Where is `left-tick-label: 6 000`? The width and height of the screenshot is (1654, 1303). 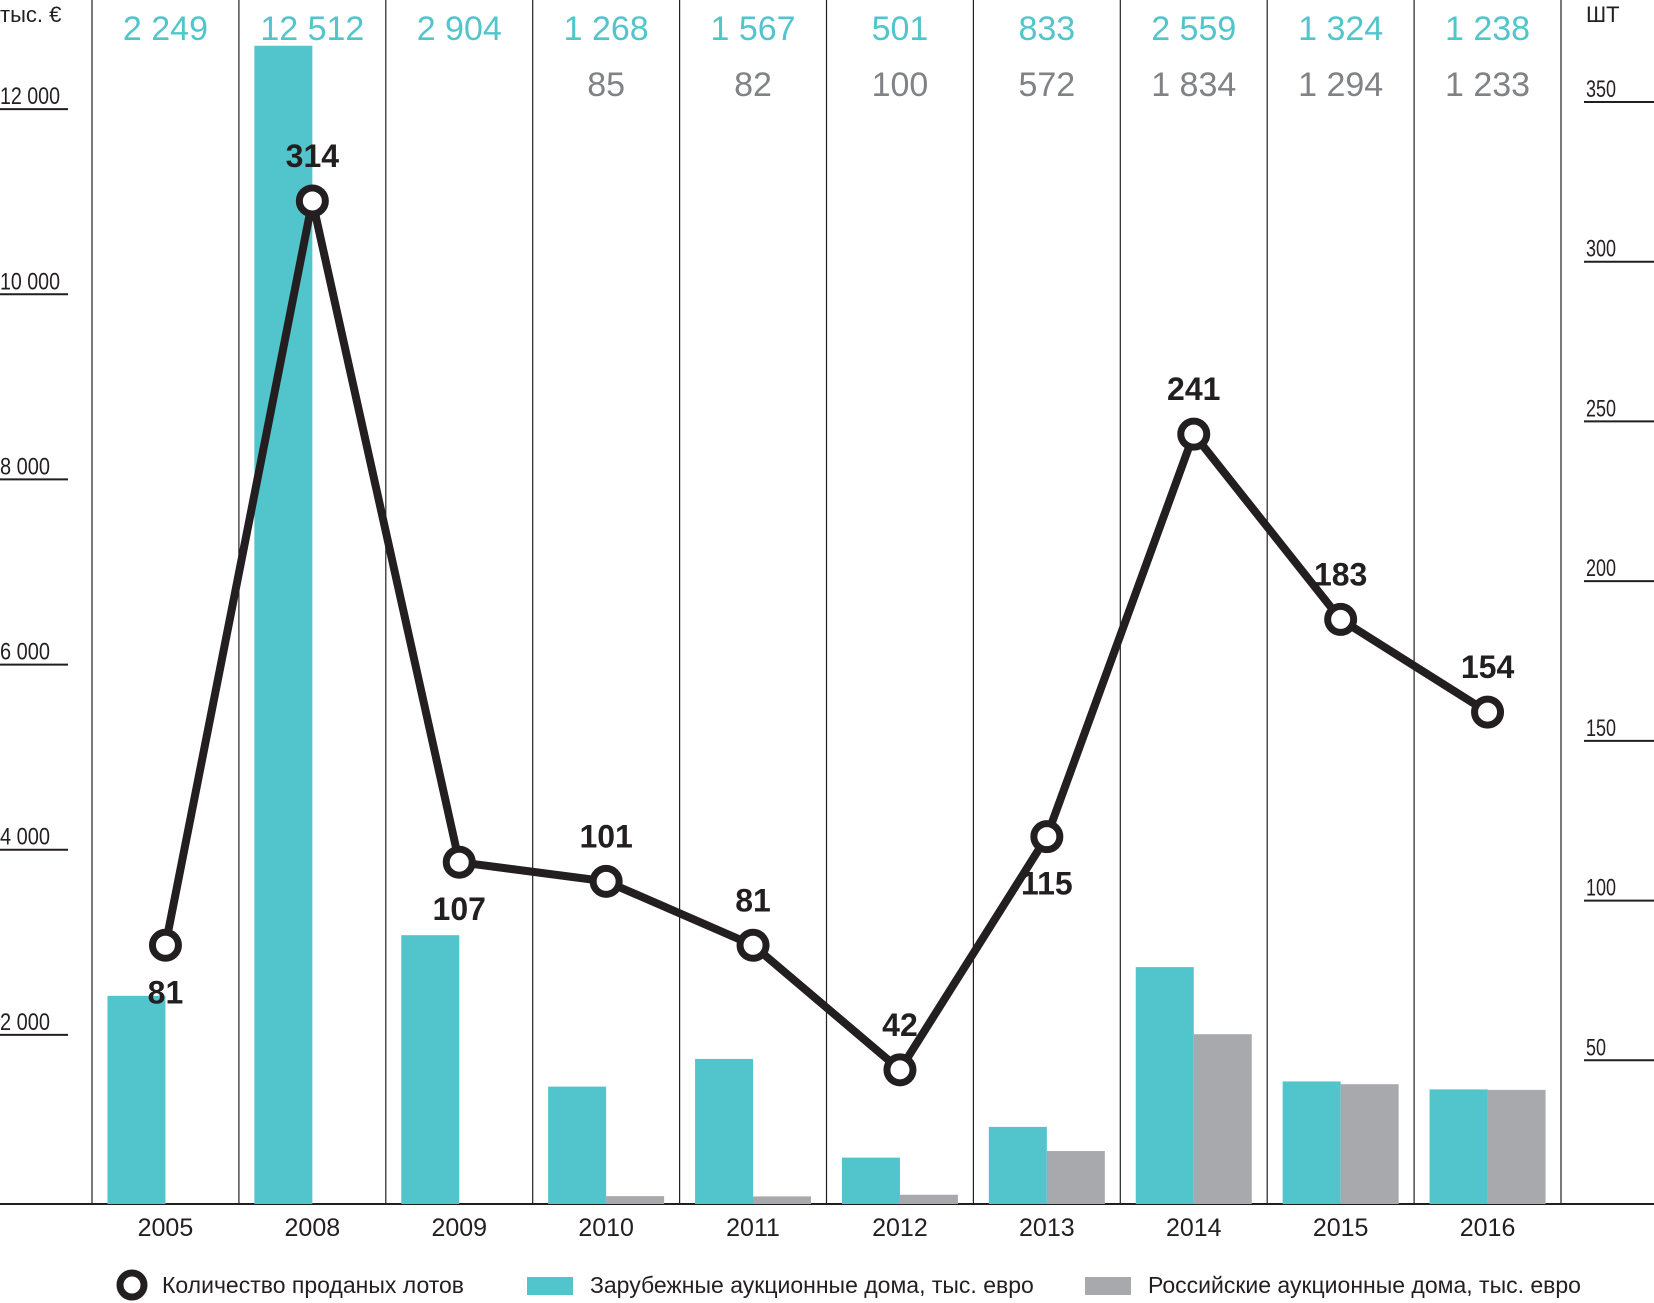 left-tick-label: 6 000 is located at coordinates (25, 652).